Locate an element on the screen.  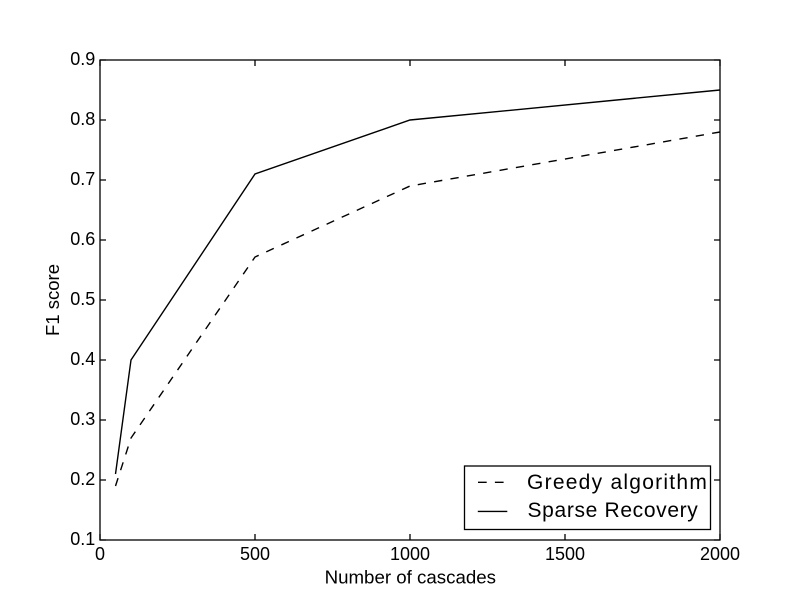
svg-text: 0.1 is located at coordinates (82, 539).